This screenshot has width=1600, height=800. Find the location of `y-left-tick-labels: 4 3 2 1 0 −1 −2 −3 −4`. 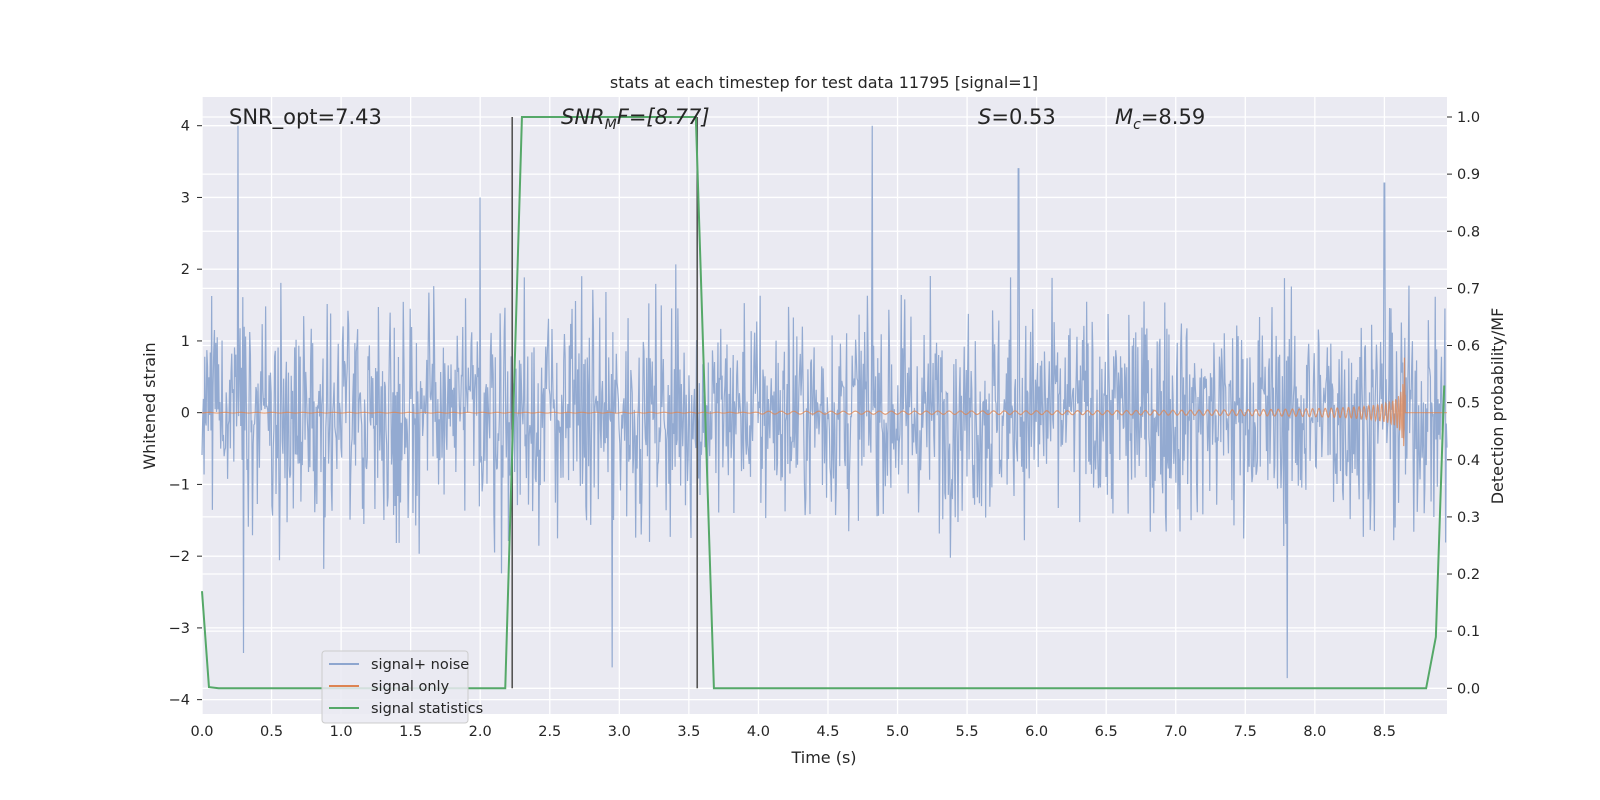

y-left-tick-labels: 4 3 2 1 0 −1 −2 −3 −4 is located at coordinates (185, 414).